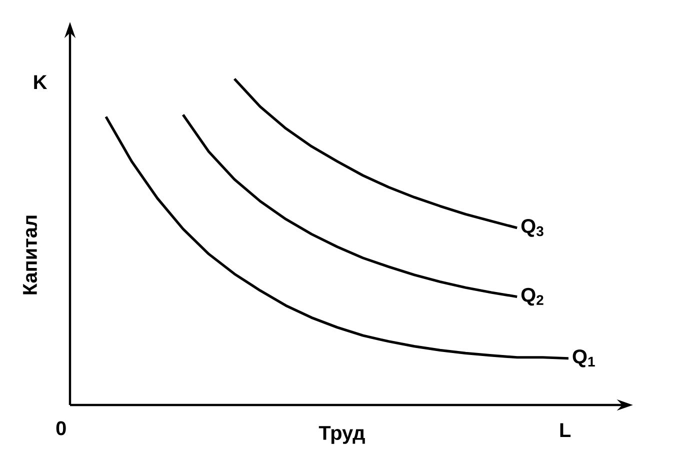 Image resolution: width=695 pixels, height=472 pixels. Describe the element at coordinates (583, 358) in the screenshot. I see `series-label: Q$_{1}$` at that location.